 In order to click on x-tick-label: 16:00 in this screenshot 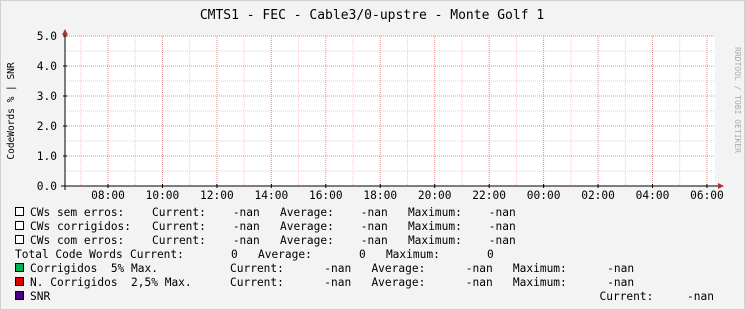, I will do `click(326, 195)`.